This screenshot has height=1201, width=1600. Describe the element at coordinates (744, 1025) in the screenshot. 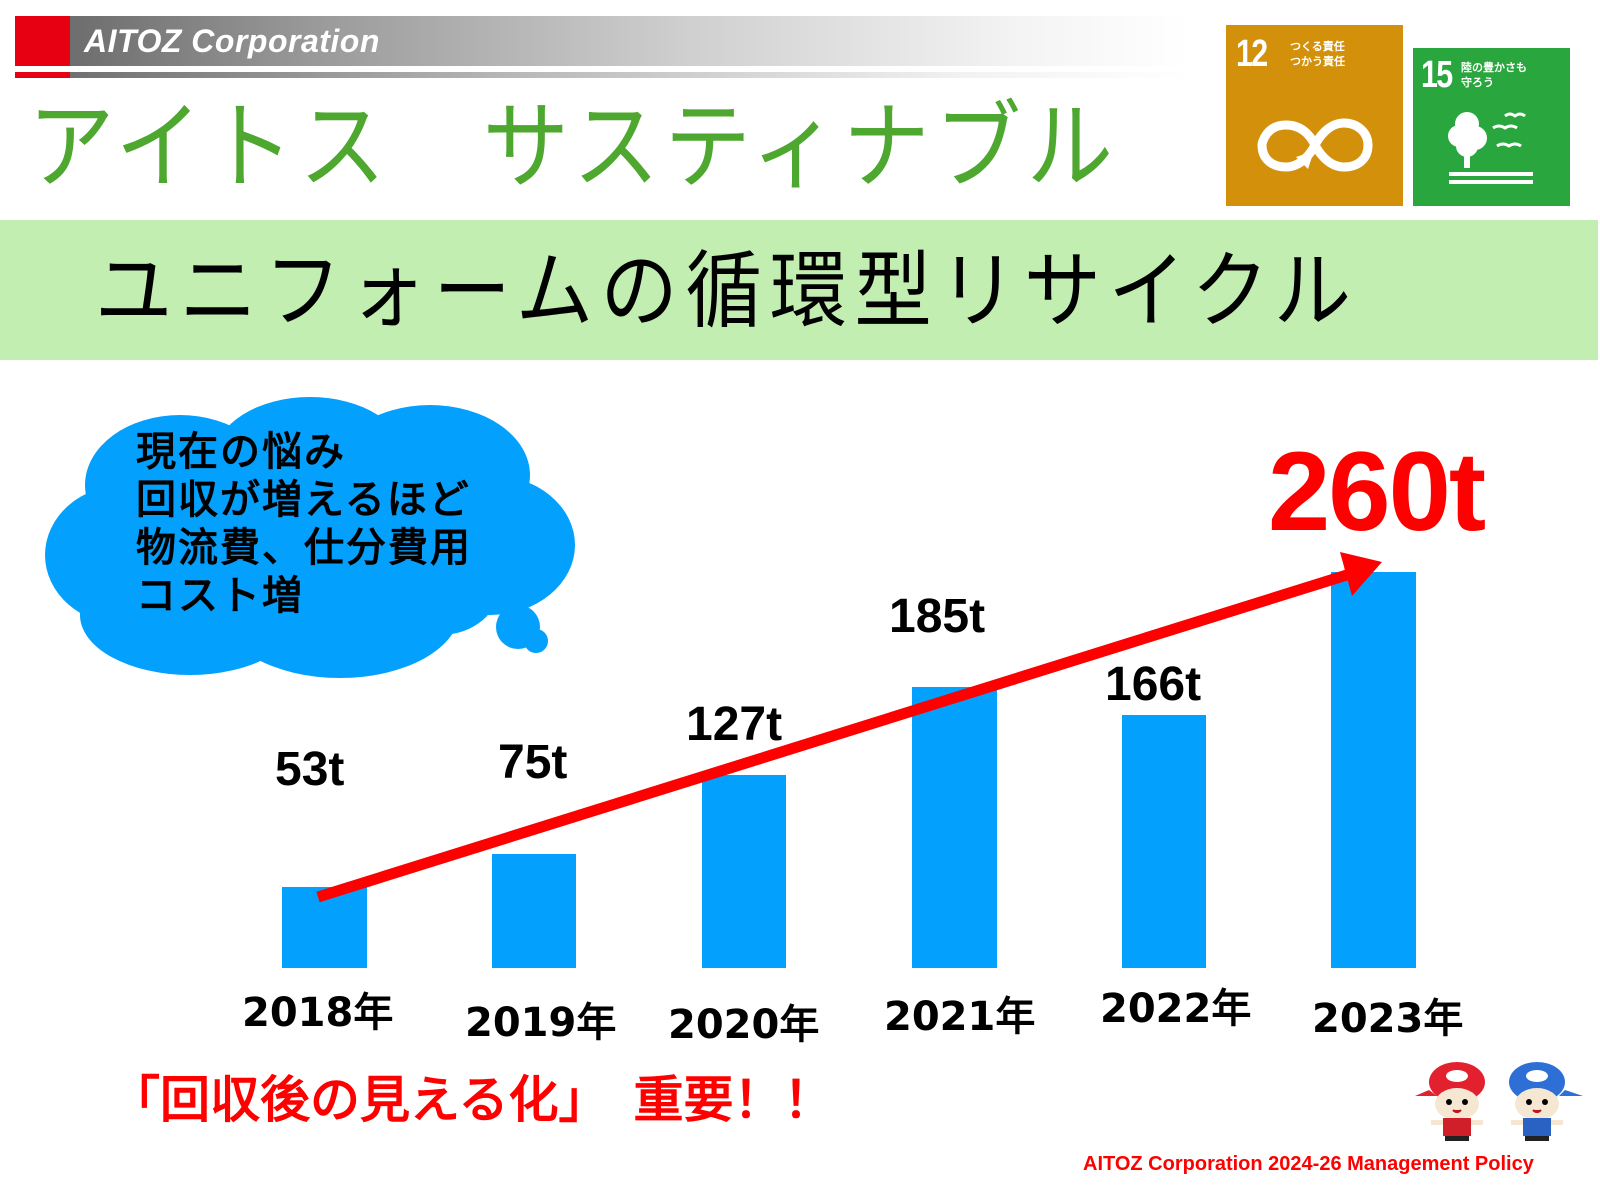

I see `year-label-2020: 2020年` at that location.